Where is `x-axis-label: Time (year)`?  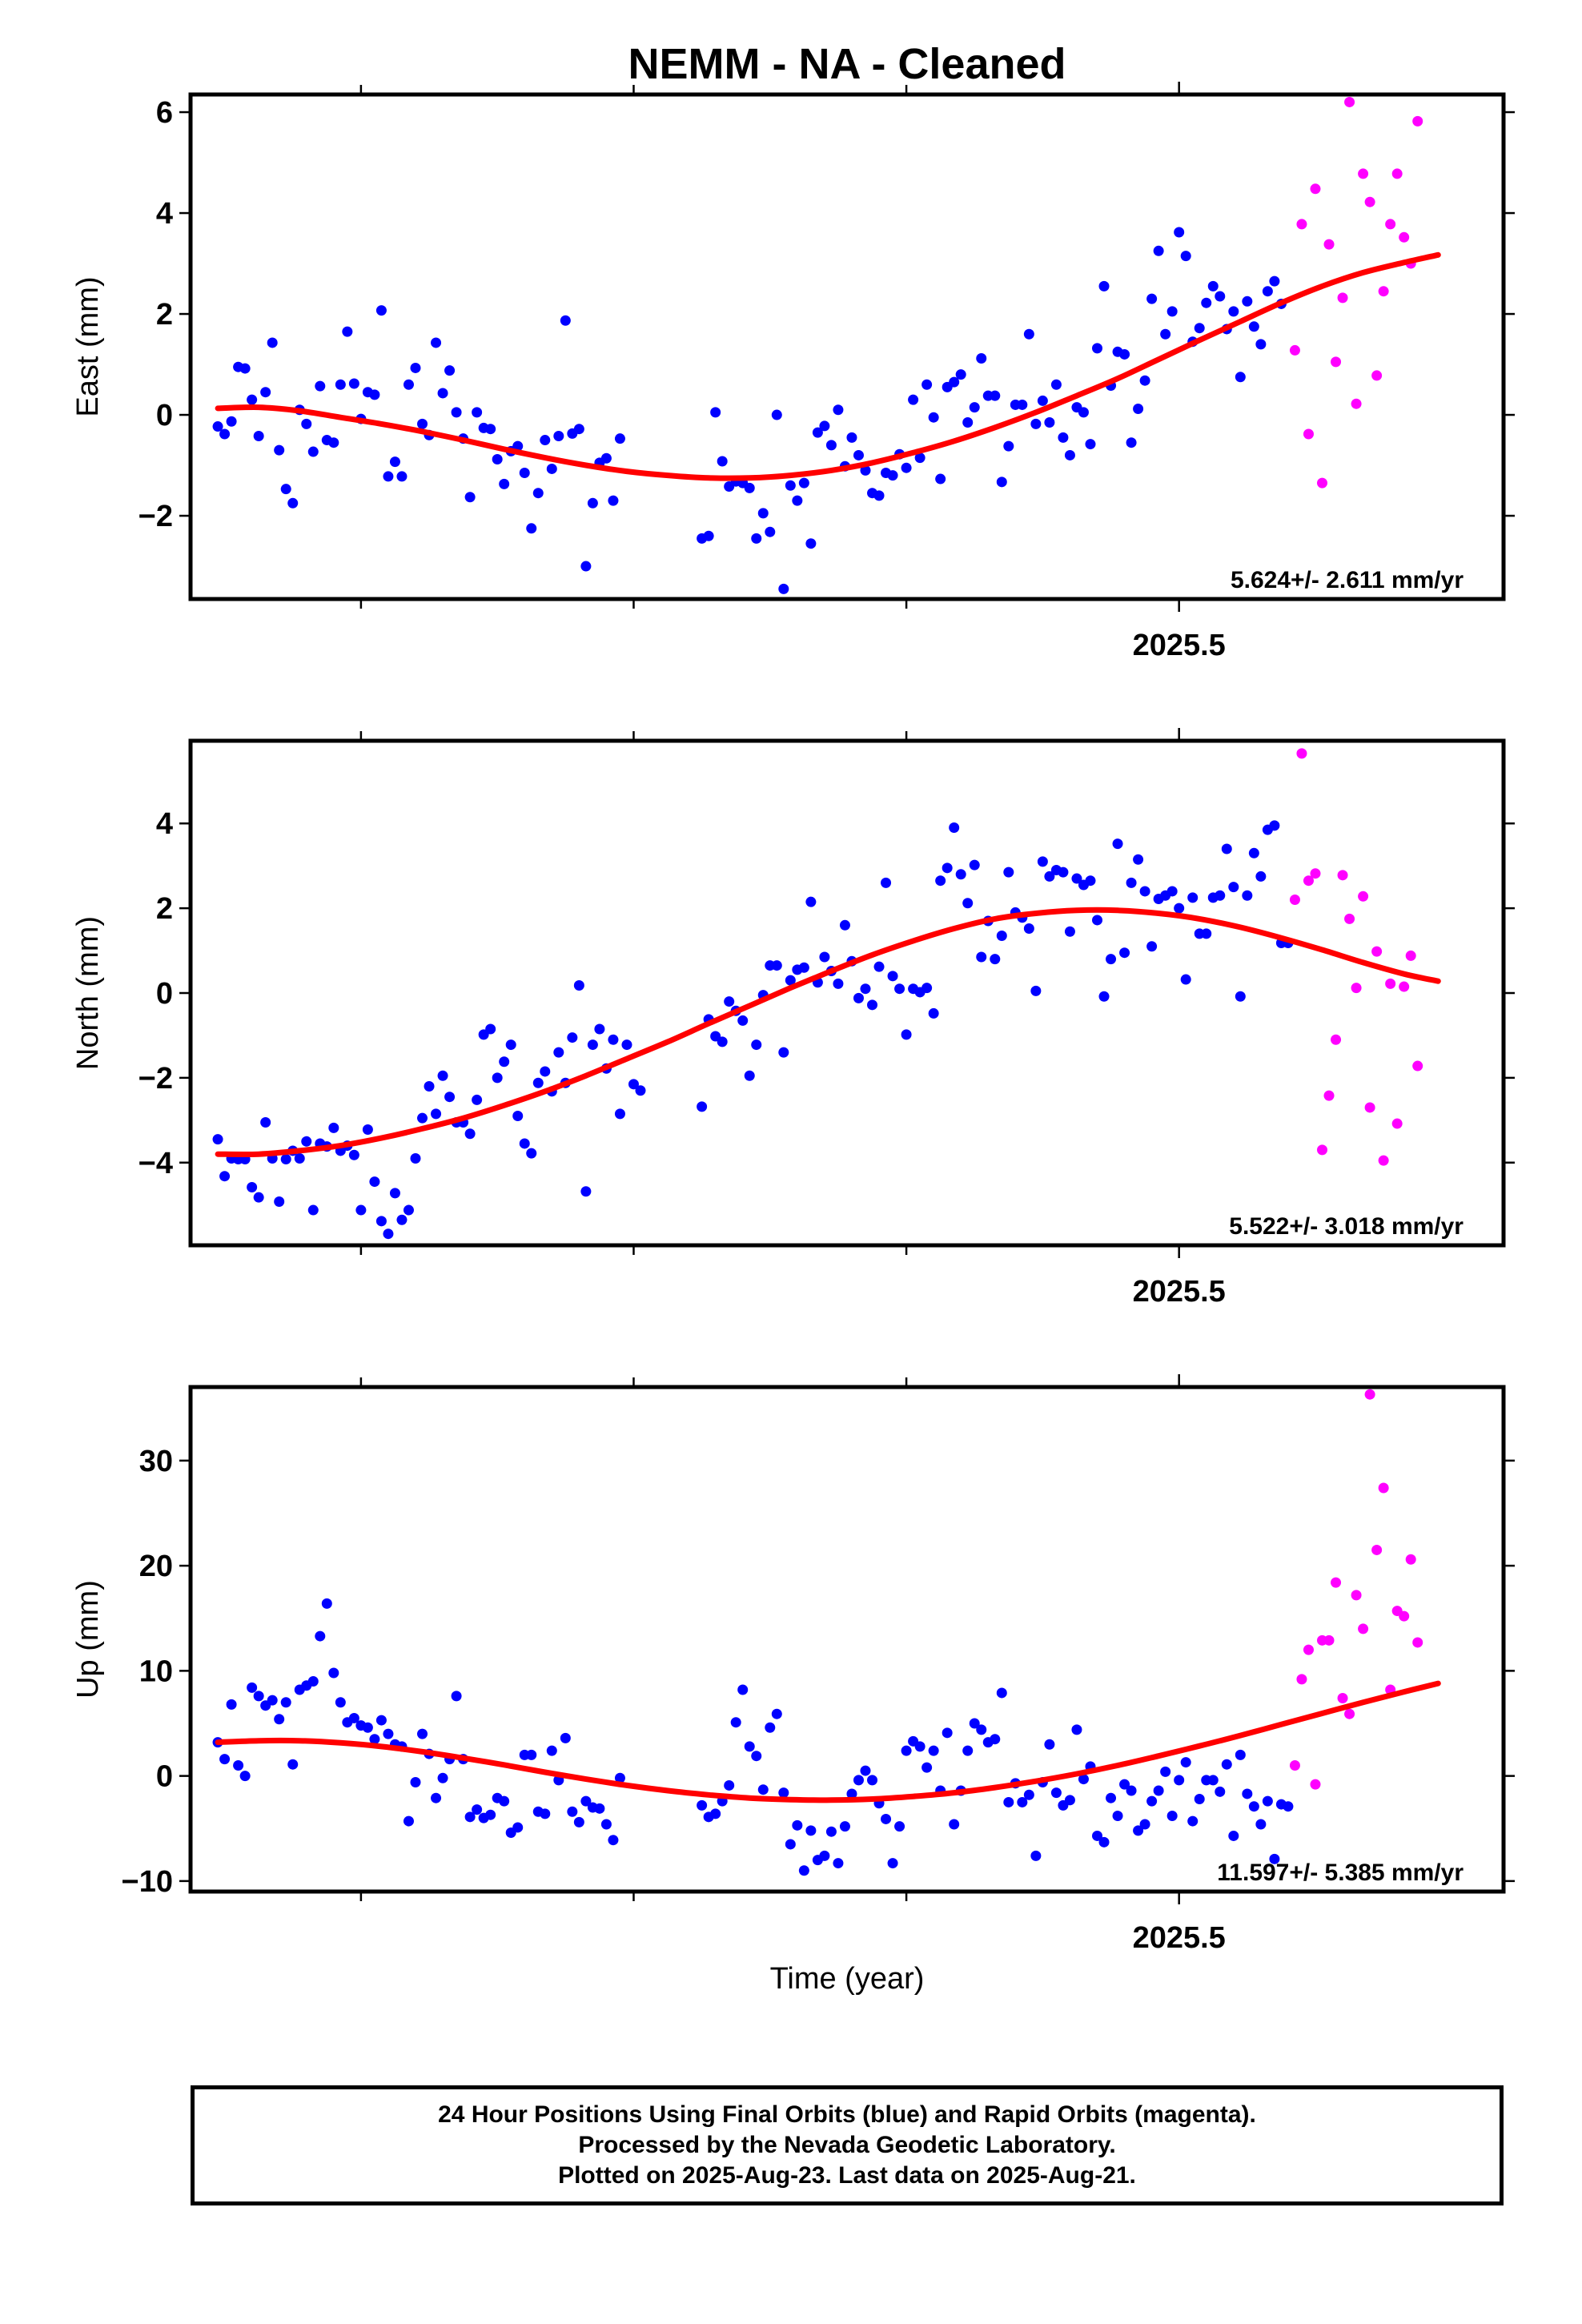 x-axis-label: Time (year) is located at coordinates (847, 1979).